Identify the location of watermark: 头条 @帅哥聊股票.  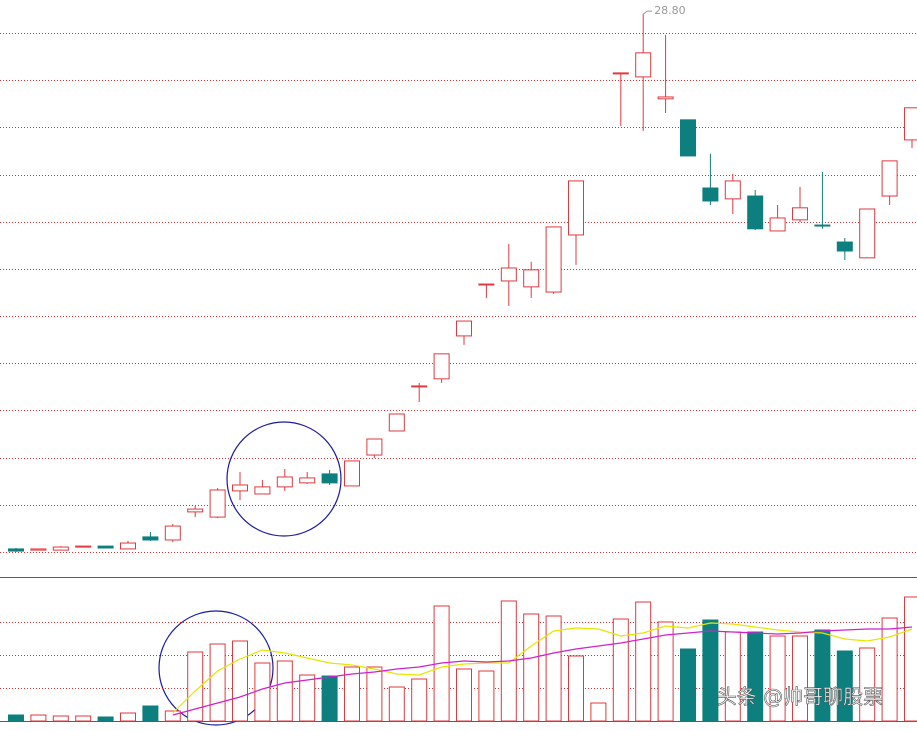
(800, 697).